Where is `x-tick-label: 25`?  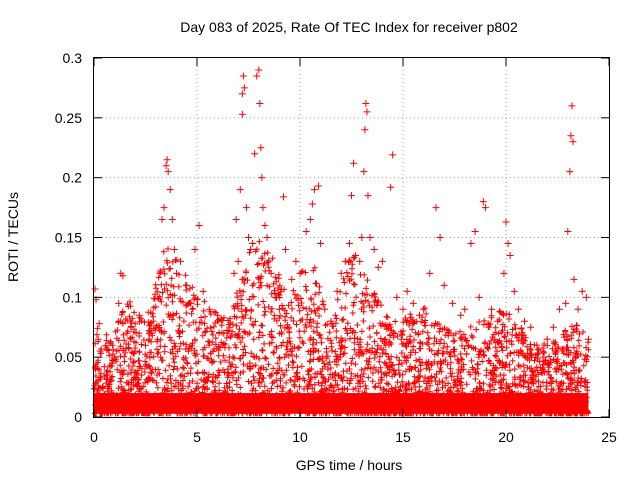
x-tick-label: 25 is located at coordinates (609, 437).